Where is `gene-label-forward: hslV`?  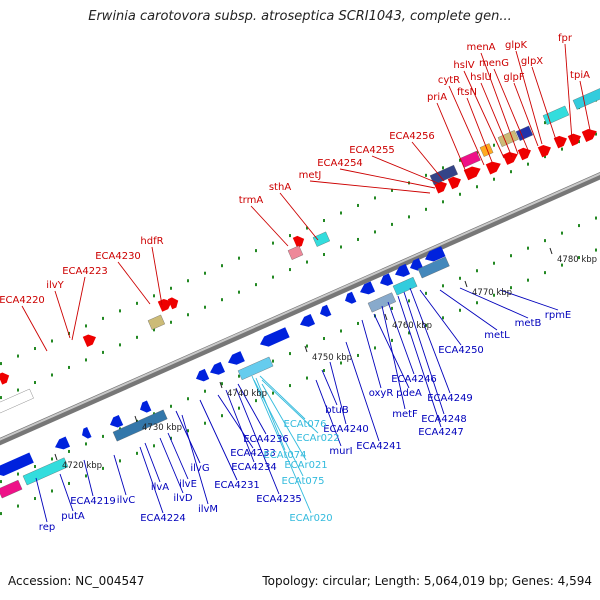 gene-label-forward: hslV is located at coordinates (463, 65).